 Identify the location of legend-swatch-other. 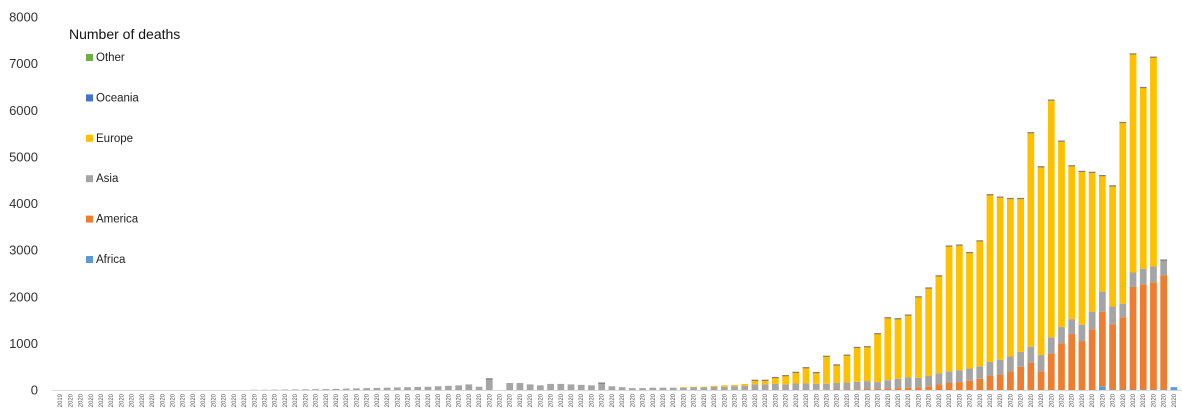
(89, 57).